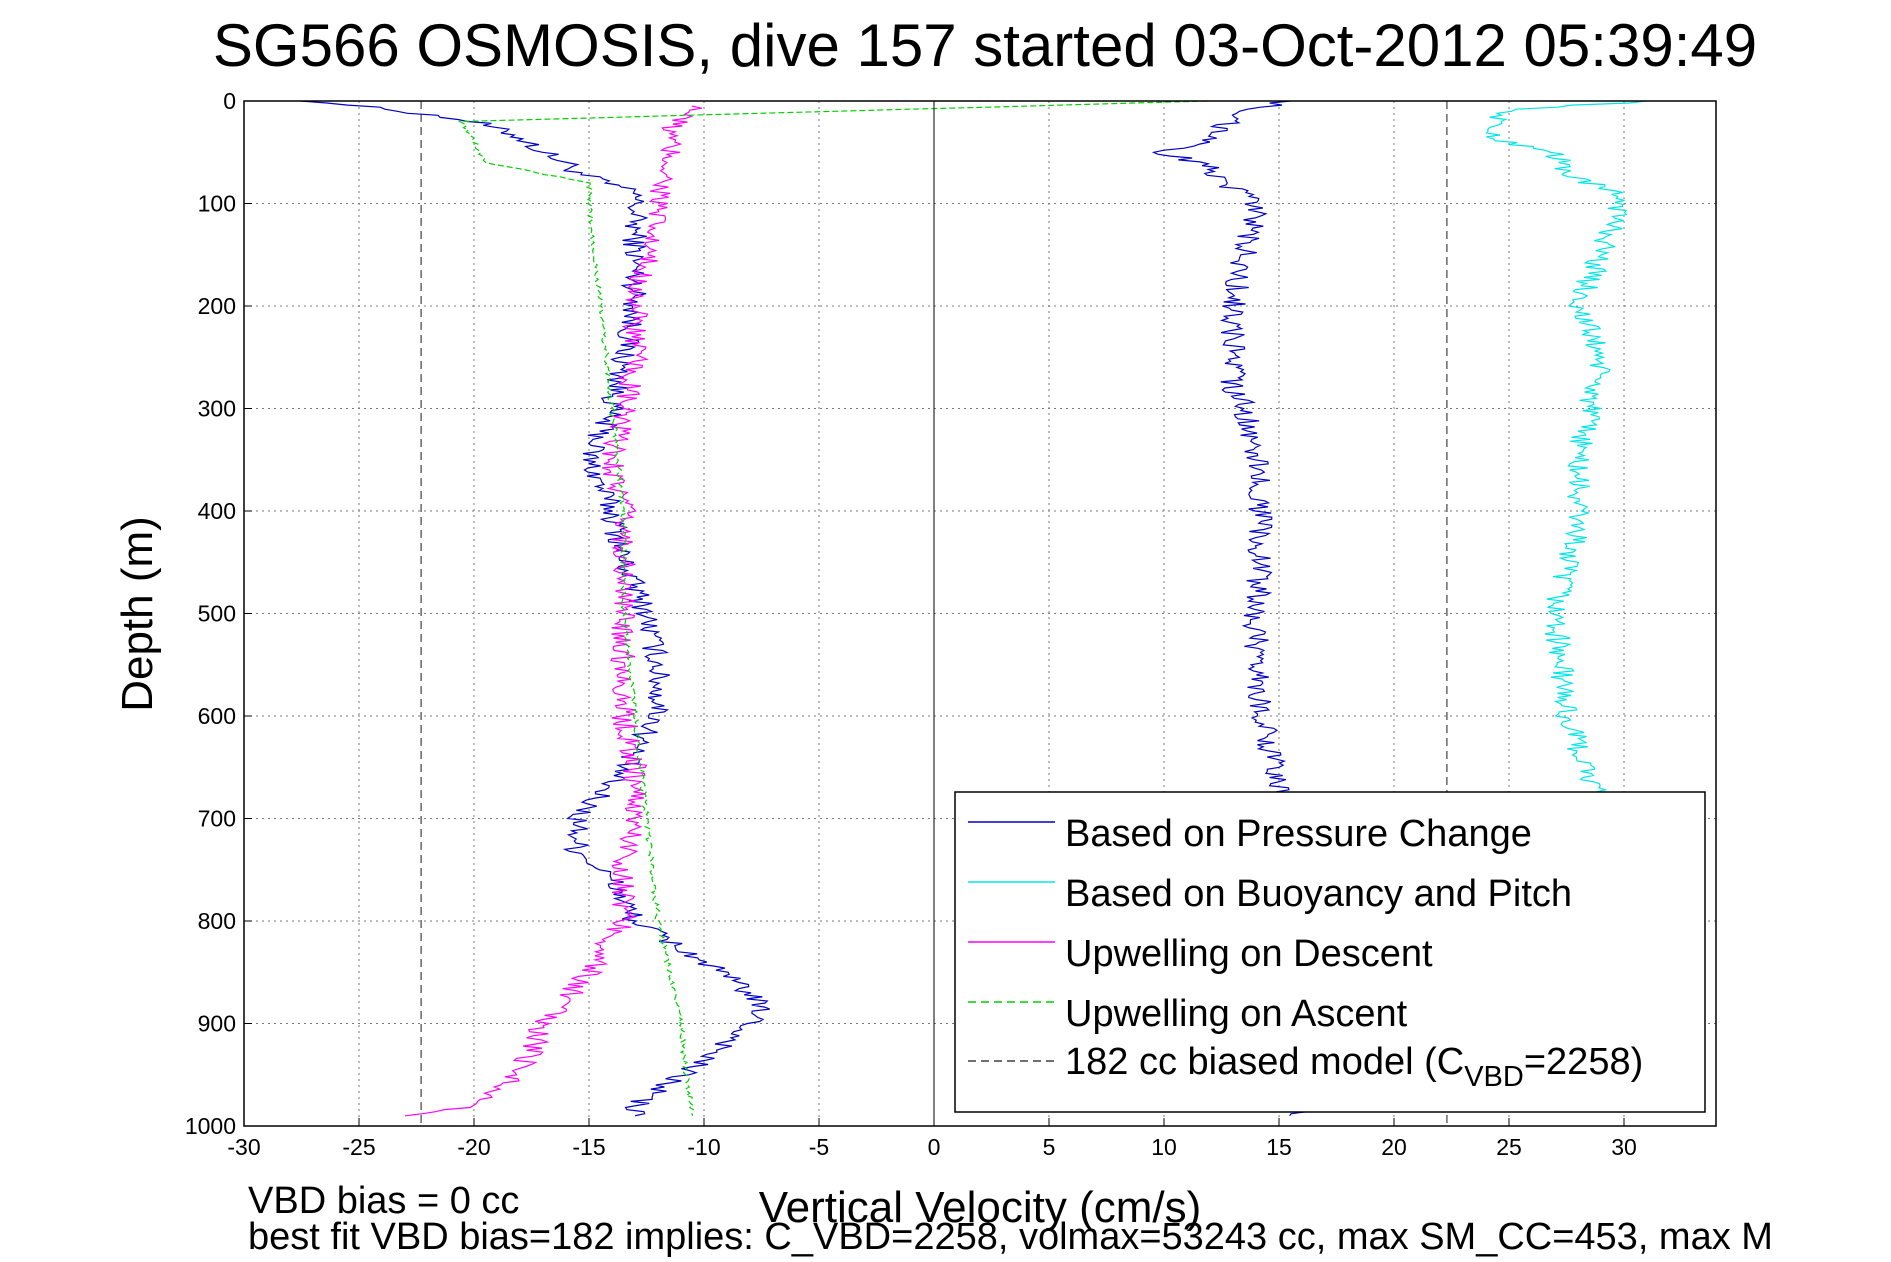  What do you see at coordinates (1164, 1147) in the screenshot?
I see `x-tick-label: 10` at bounding box center [1164, 1147].